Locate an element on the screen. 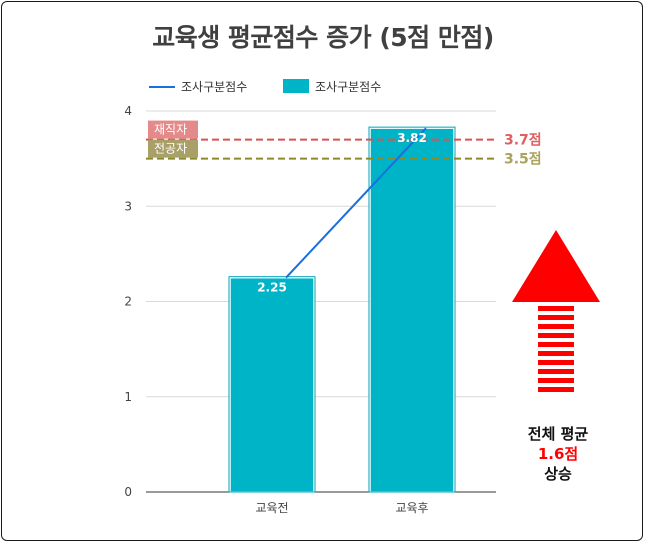  reference-tag-label: 전공자 is located at coordinates (170, 149).